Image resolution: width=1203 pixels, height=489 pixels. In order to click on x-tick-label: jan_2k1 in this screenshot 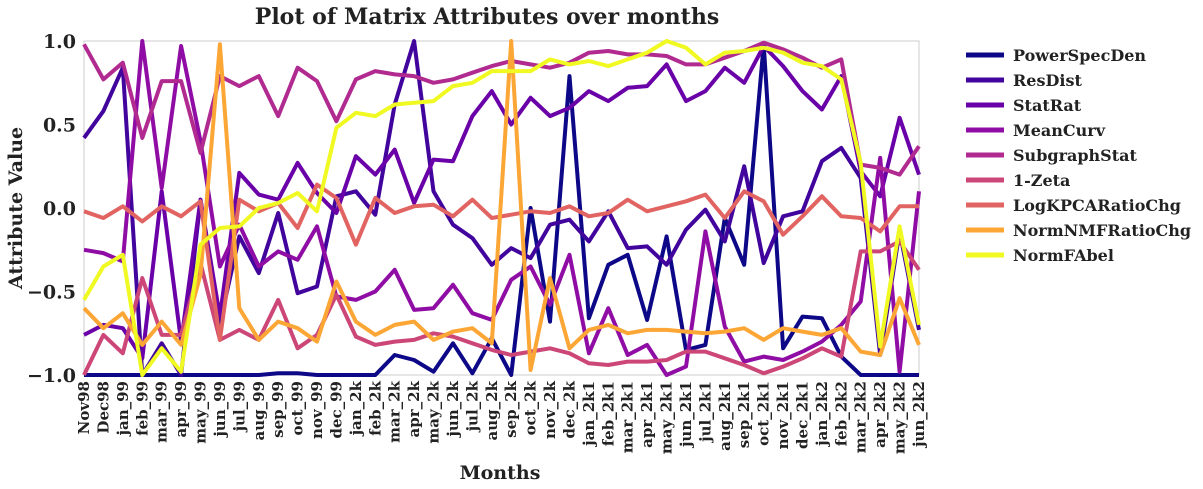, I will do `click(589, 414)`.